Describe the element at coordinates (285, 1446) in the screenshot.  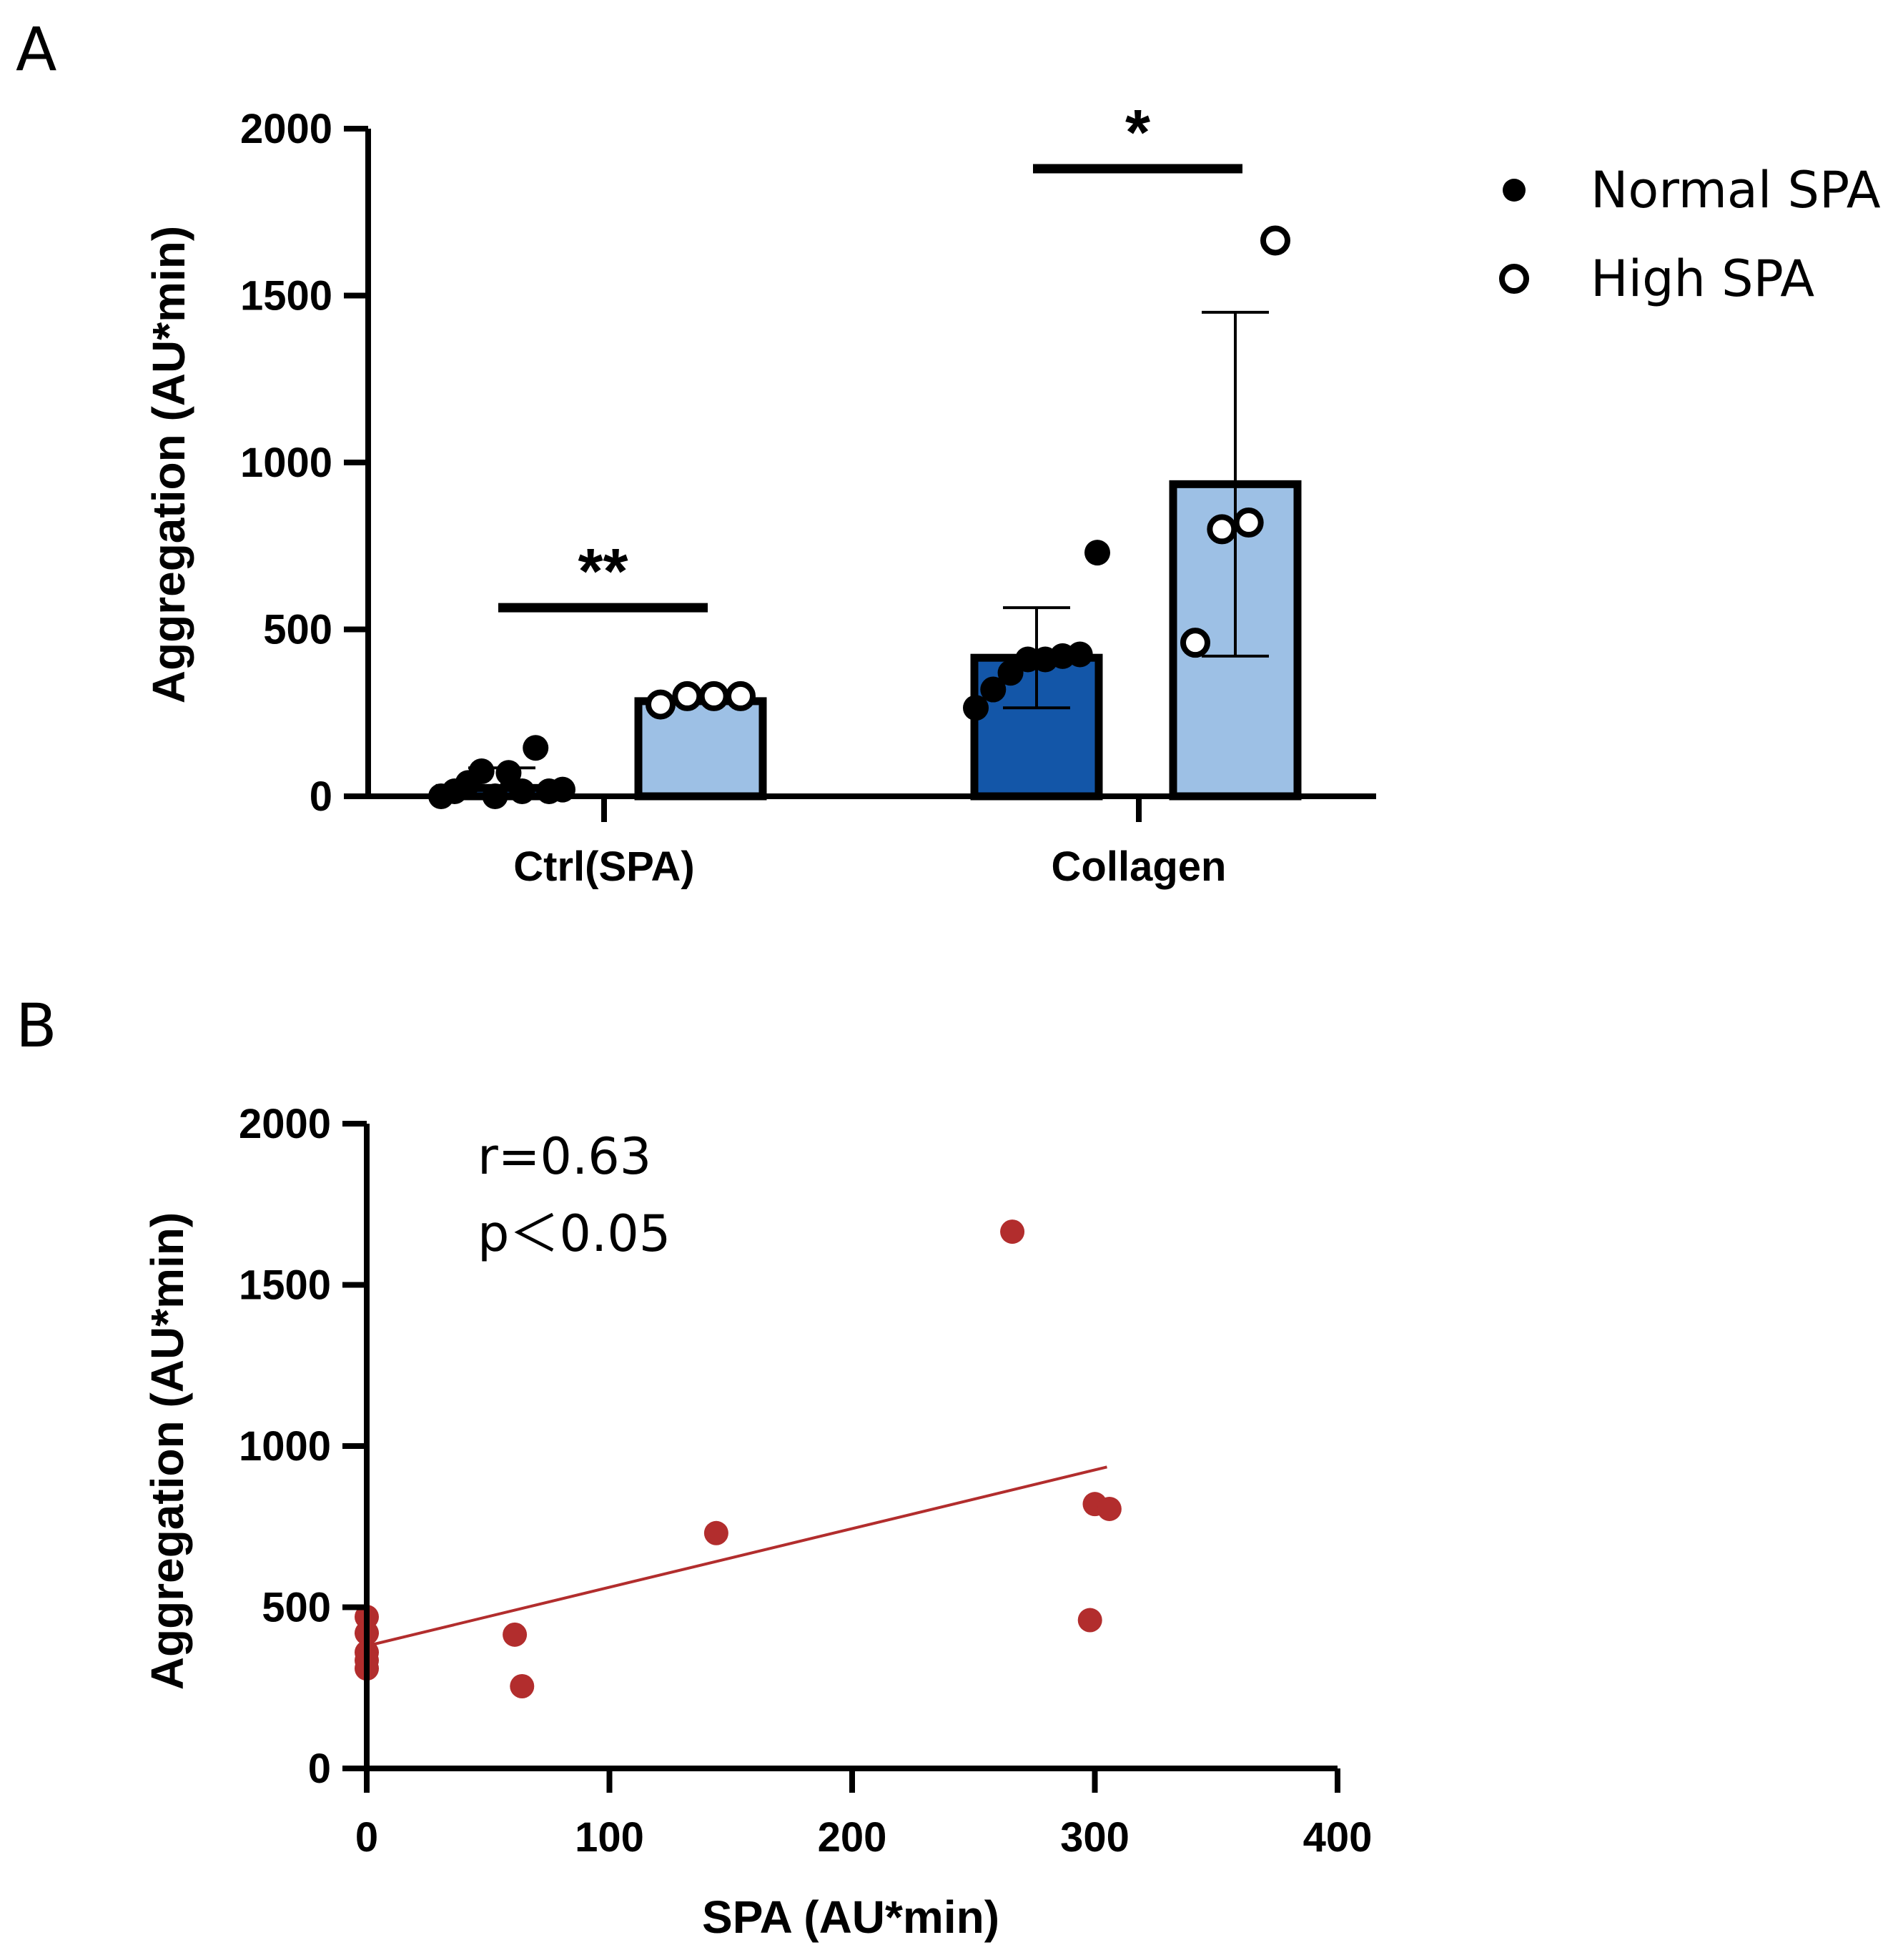
I see `y-tick-label-b: 1000` at that location.